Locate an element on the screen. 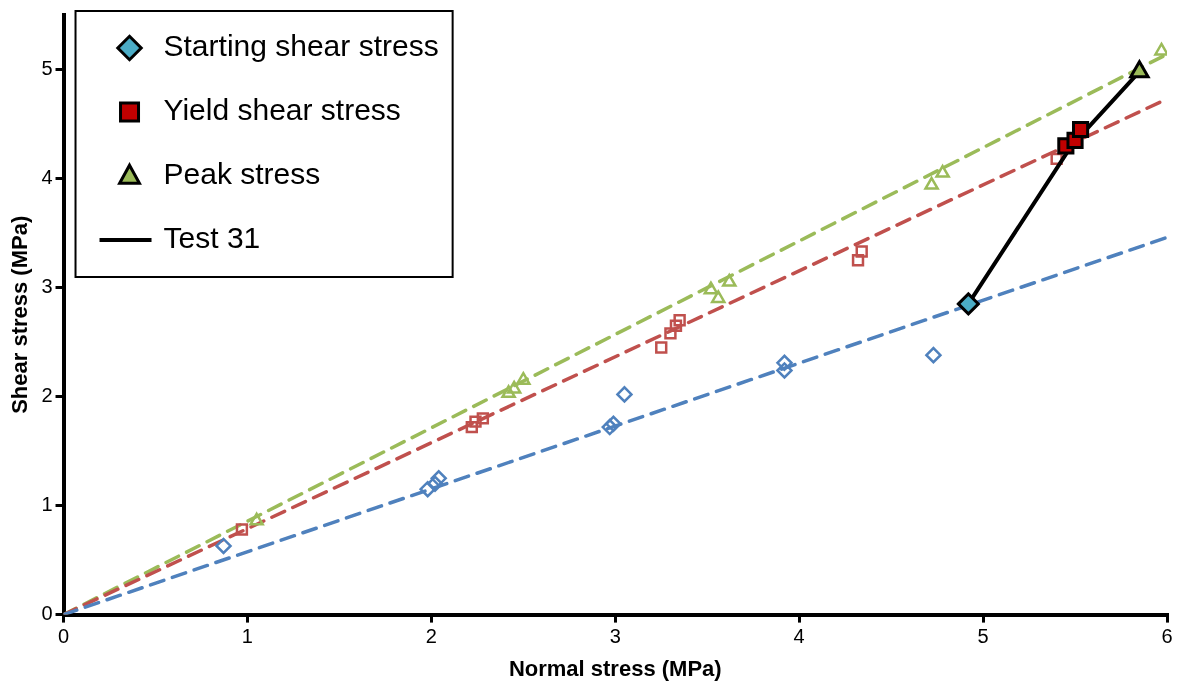  x-tick-label: 3 is located at coordinates (615, 636).